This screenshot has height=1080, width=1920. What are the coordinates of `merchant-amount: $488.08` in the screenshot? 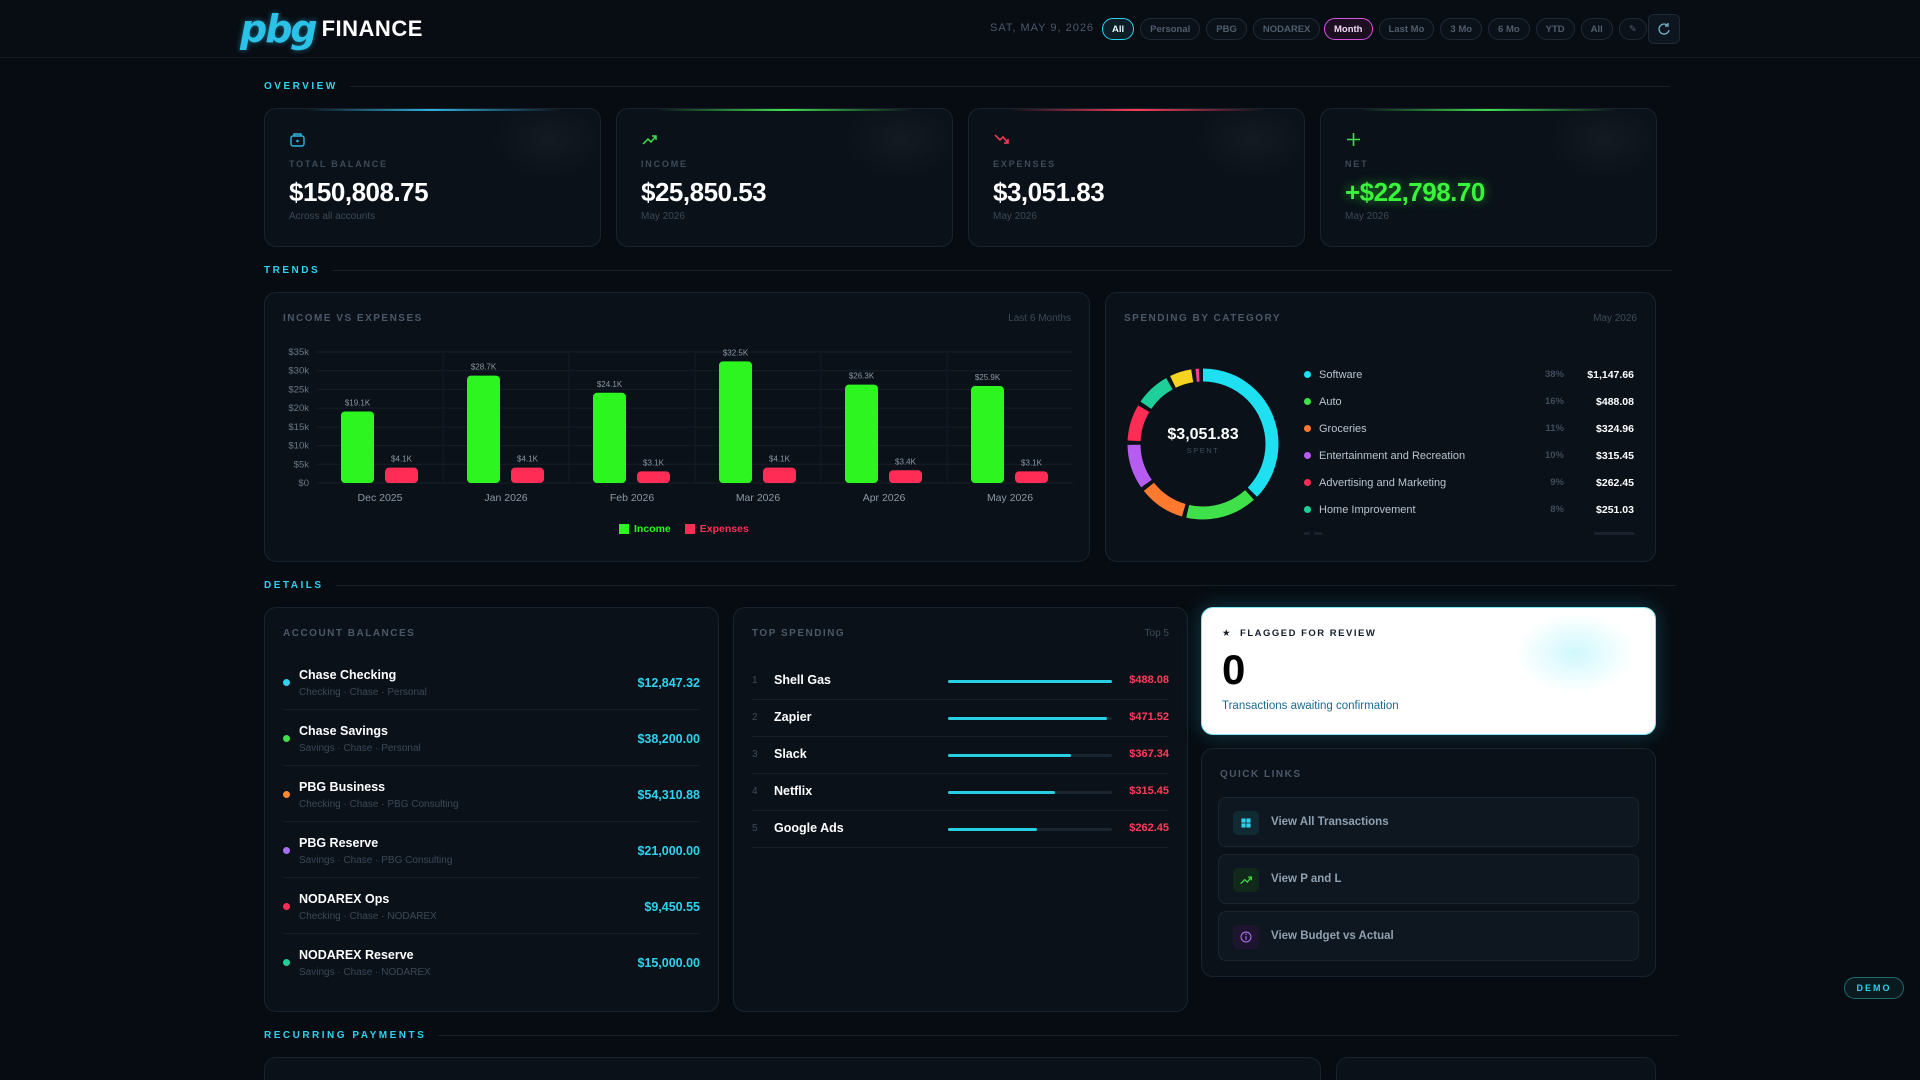 It's located at (1149, 680).